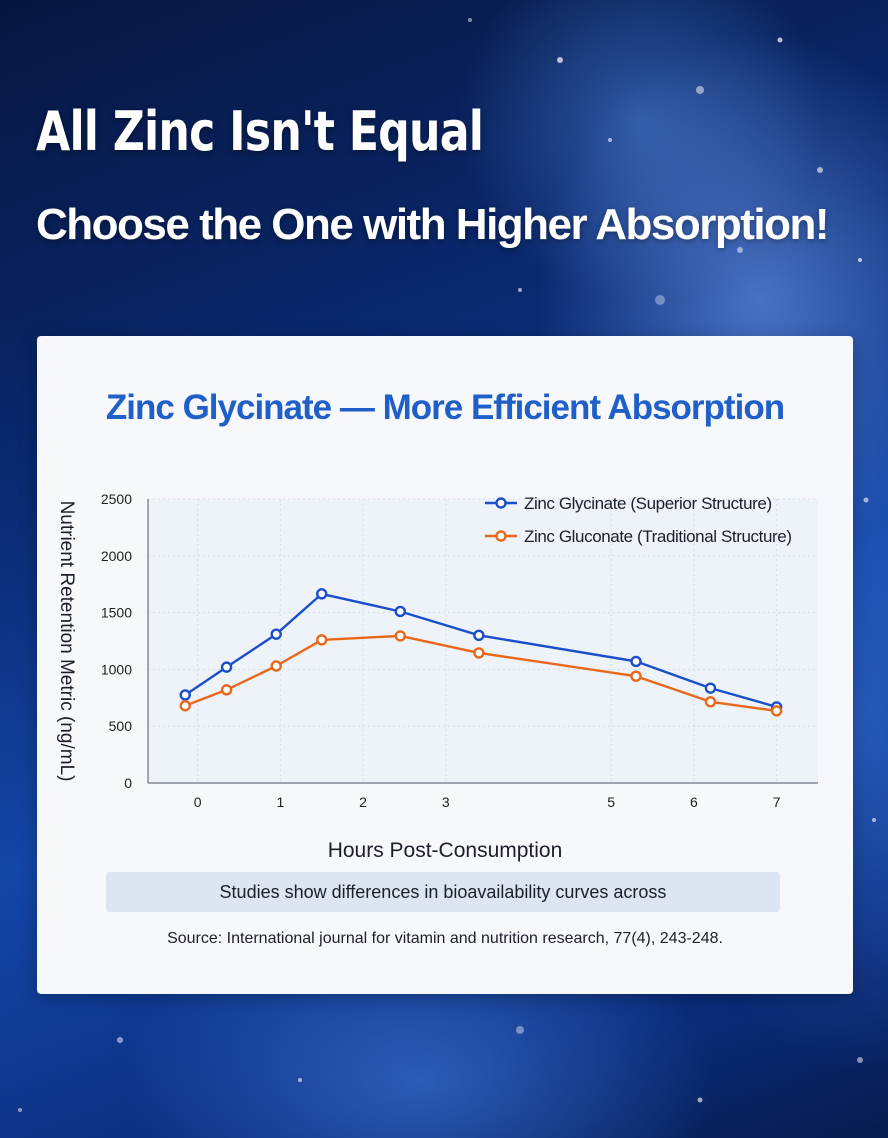  What do you see at coordinates (280, 802) in the screenshot?
I see `x-tick-label: 1` at bounding box center [280, 802].